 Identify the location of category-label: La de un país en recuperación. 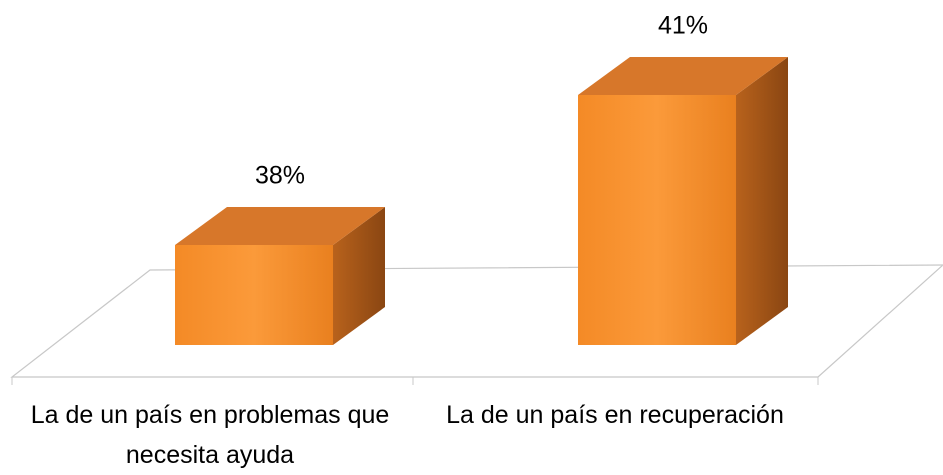
(615, 415).